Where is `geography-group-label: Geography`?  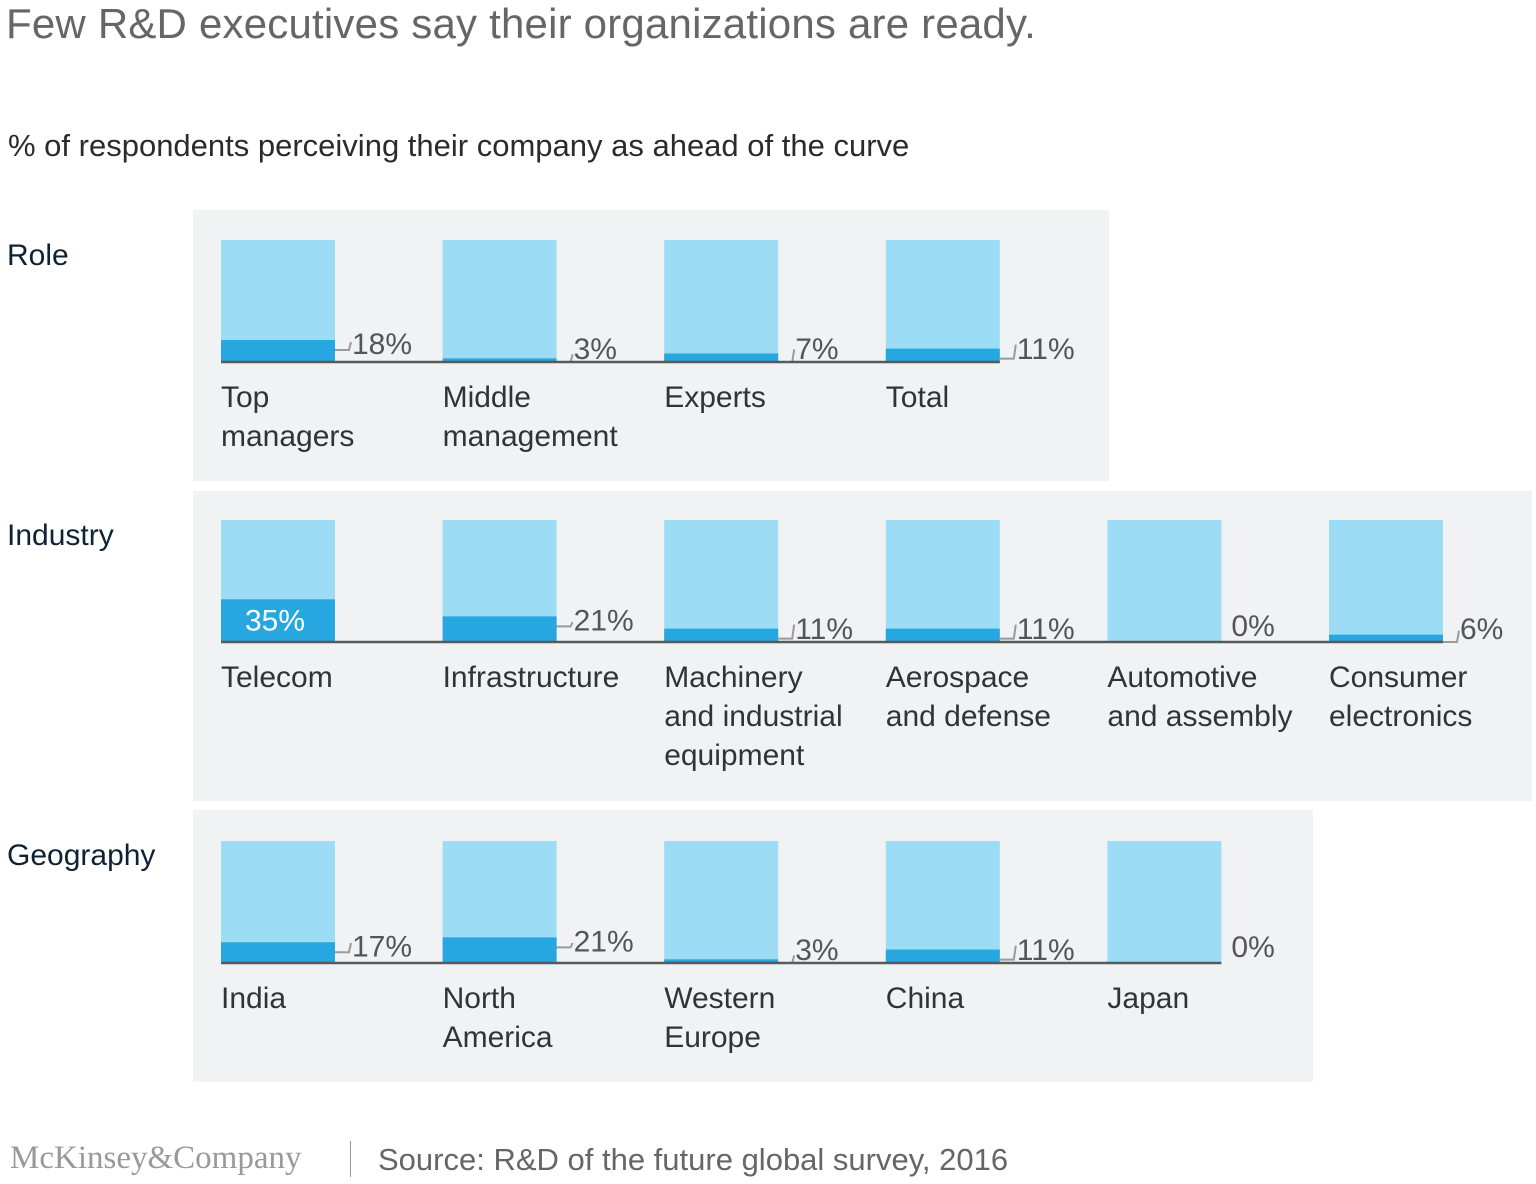 geography-group-label: Geography is located at coordinates (81, 855).